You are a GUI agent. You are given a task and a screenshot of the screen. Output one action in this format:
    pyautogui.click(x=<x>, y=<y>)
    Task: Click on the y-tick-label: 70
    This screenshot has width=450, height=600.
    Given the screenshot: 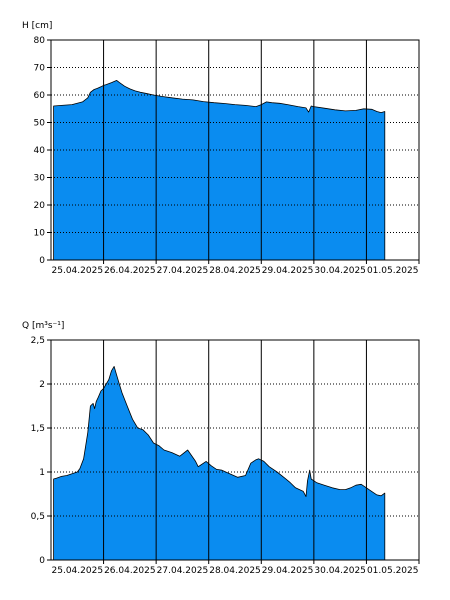 What is the action you would take?
    pyautogui.click(x=40, y=69)
    